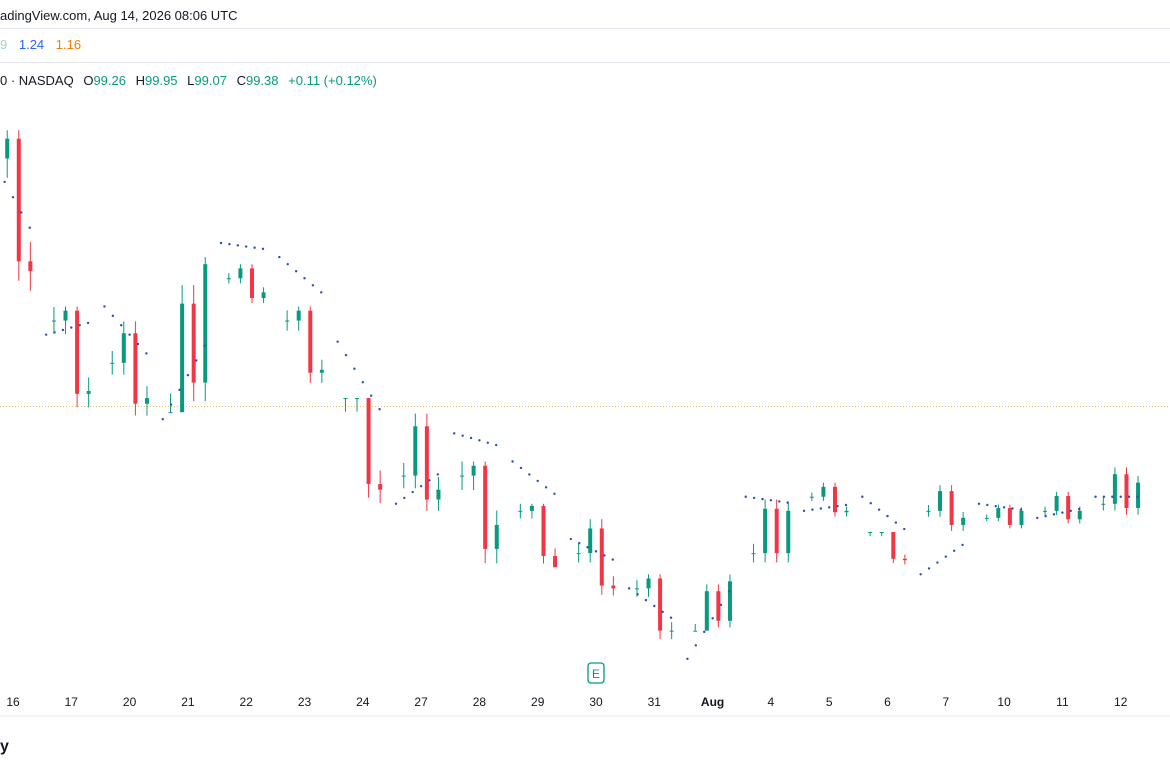  I want to click on x-tick-label: 27, so click(421, 702).